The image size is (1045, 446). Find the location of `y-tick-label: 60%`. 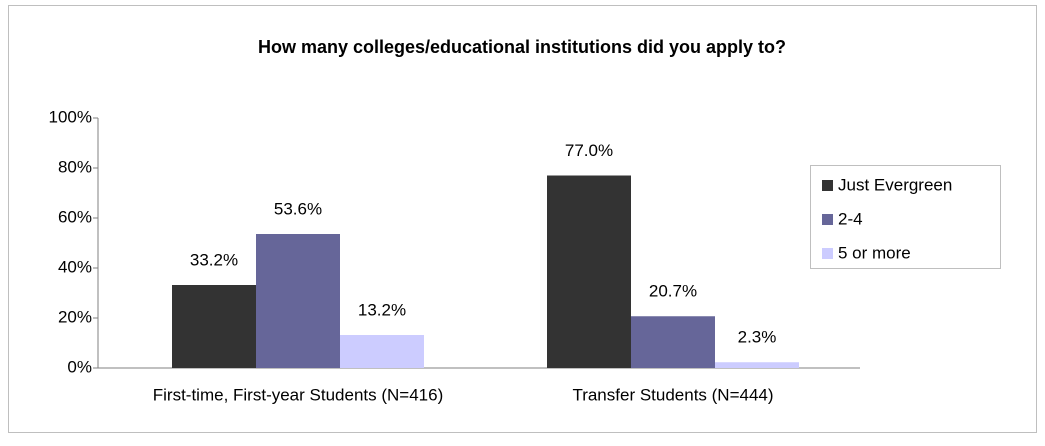

y-tick-label: 60% is located at coordinates (75, 216).